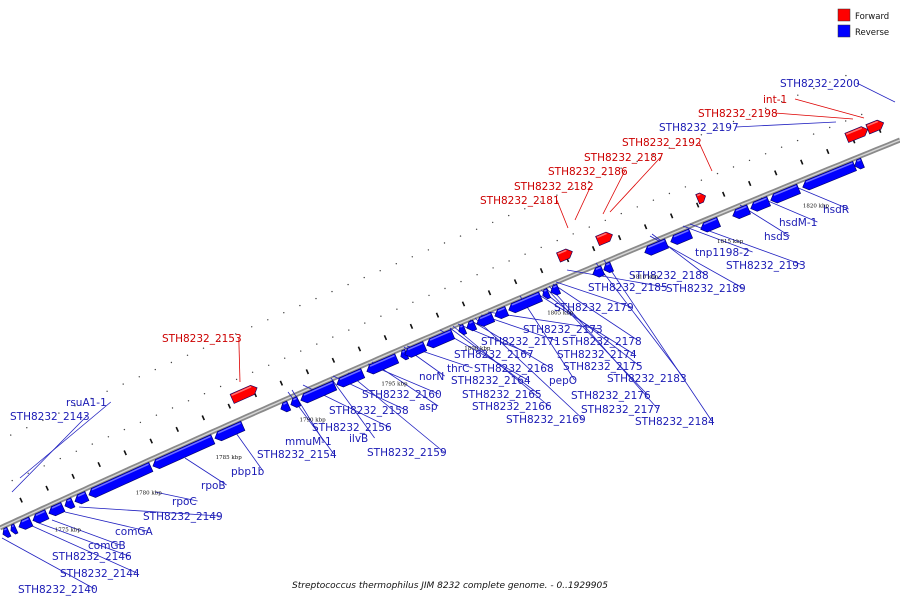  I want to click on label-sth8232-2182: STH8232_2182, so click(554, 187).